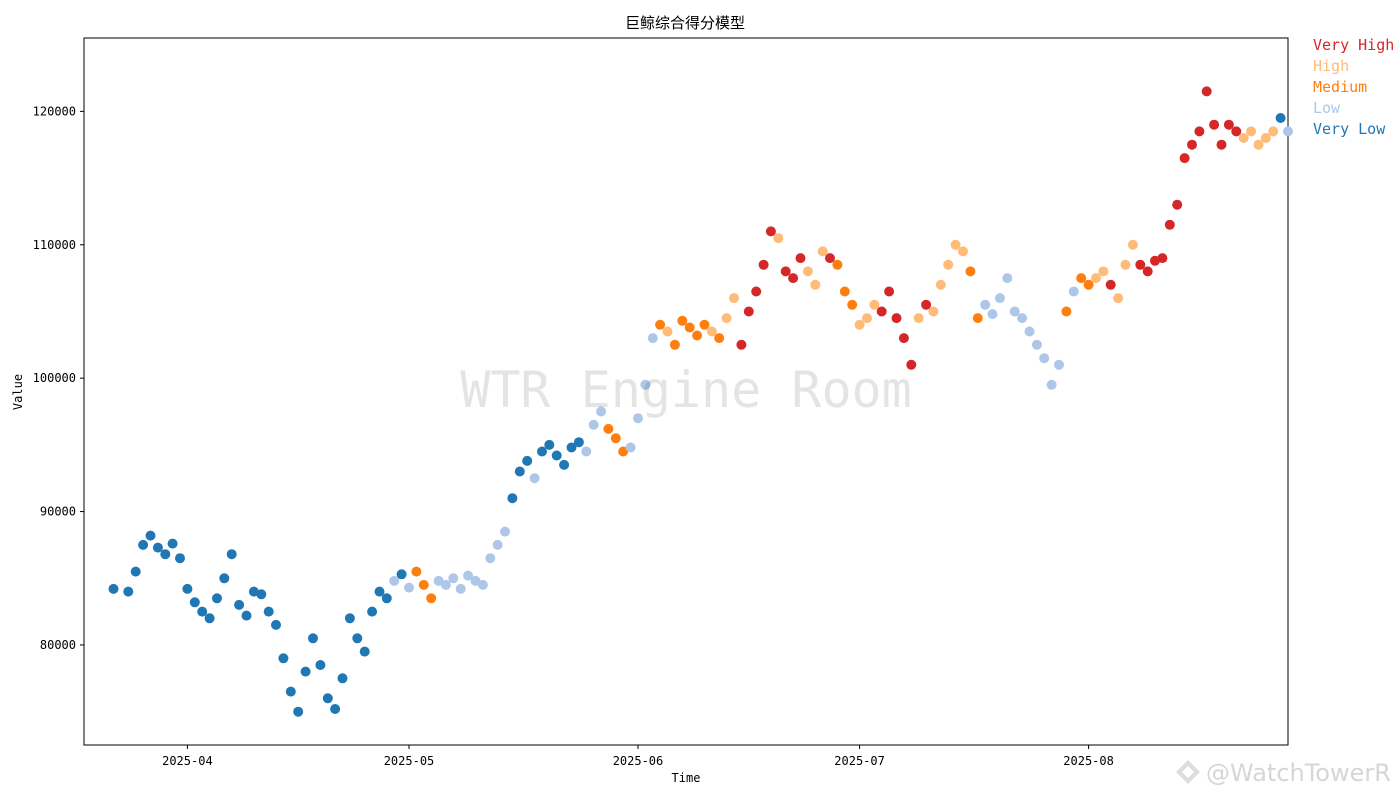 This screenshot has height=800, width=1400. I want to click on brand-watermark: @WatchTowerR, so click(1298, 773).